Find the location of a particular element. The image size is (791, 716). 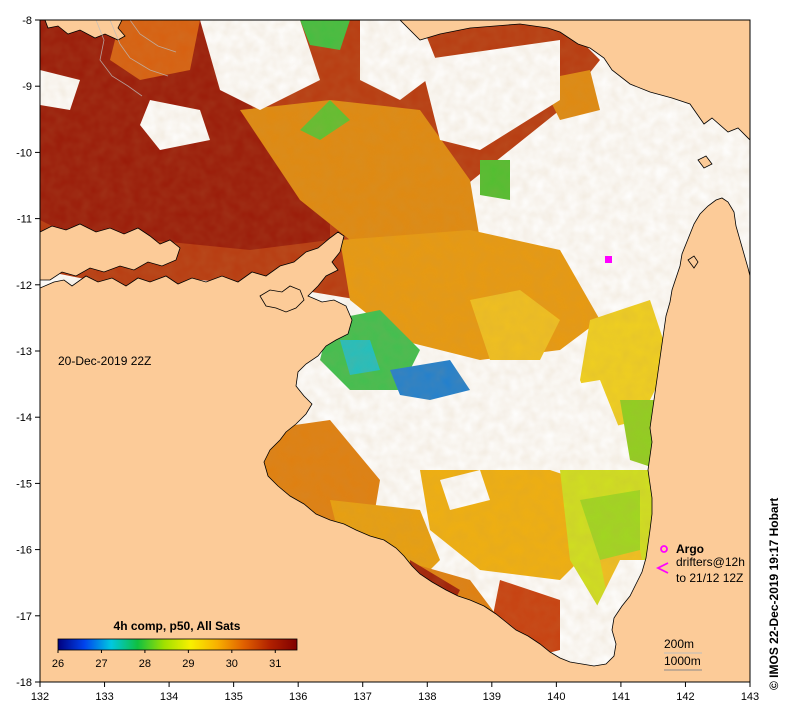

colorbar-ticks: 26 27 28 29 30 31 is located at coordinates (166, 660).